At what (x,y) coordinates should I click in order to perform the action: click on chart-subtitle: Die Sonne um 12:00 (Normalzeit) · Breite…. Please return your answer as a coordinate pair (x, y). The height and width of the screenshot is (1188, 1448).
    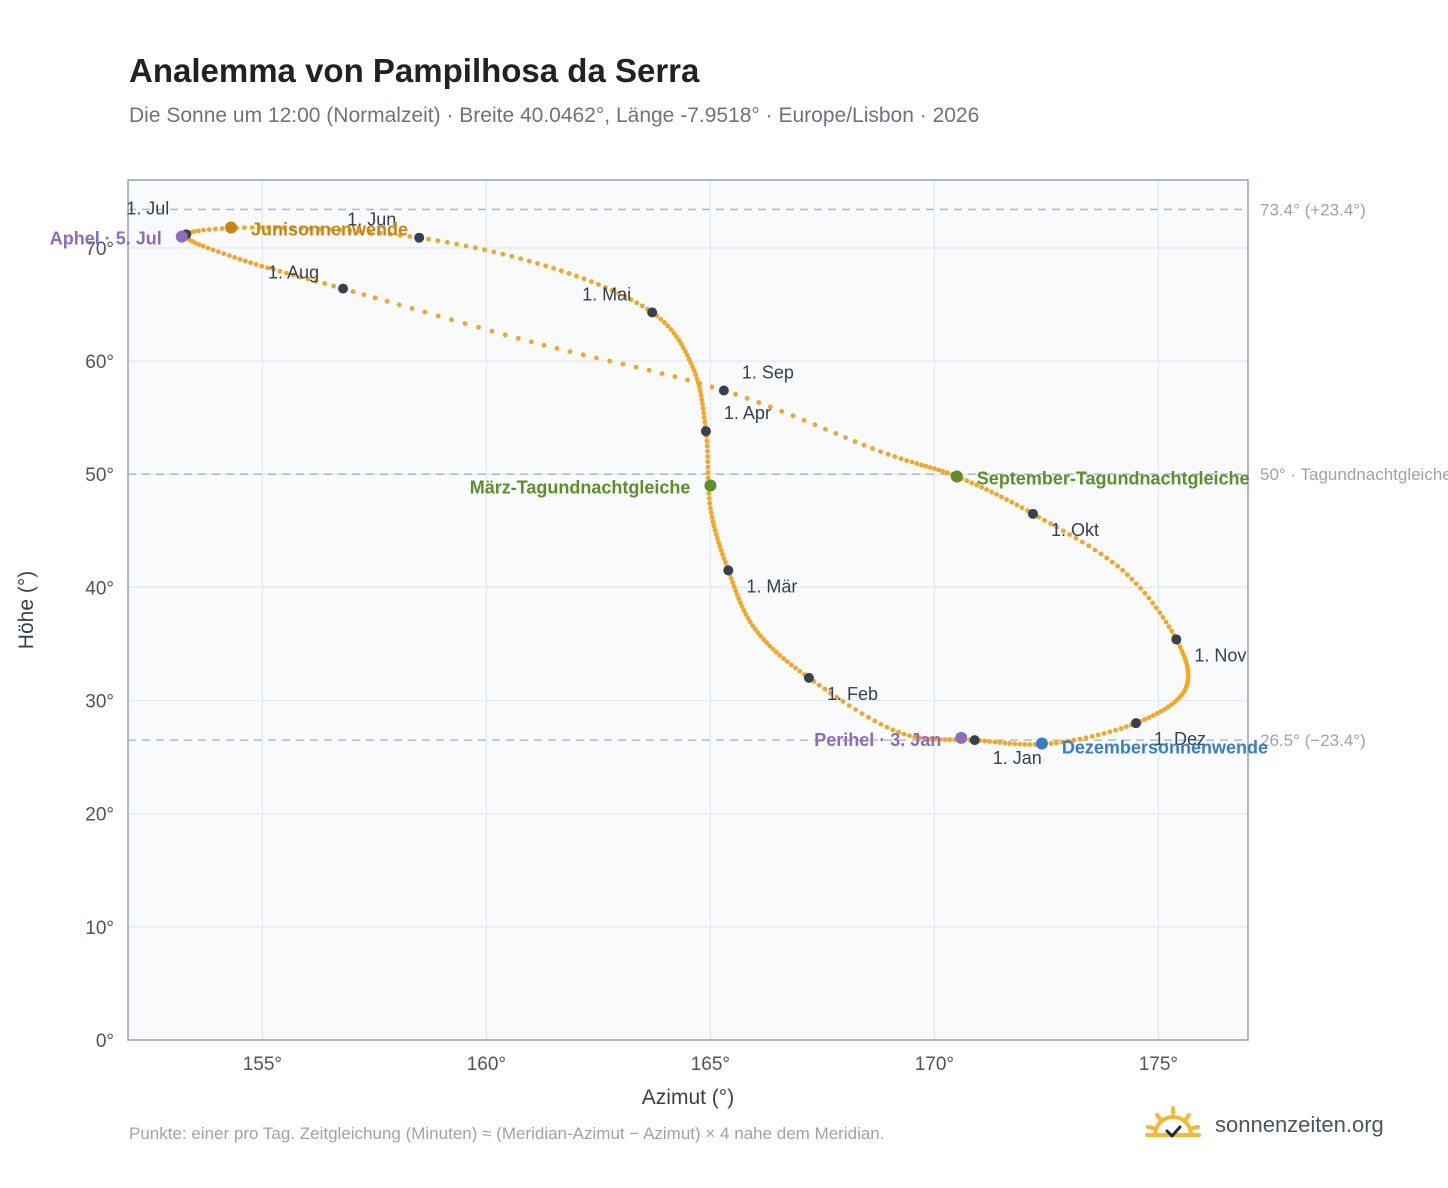
    Looking at the image, I should click on (554, 115).